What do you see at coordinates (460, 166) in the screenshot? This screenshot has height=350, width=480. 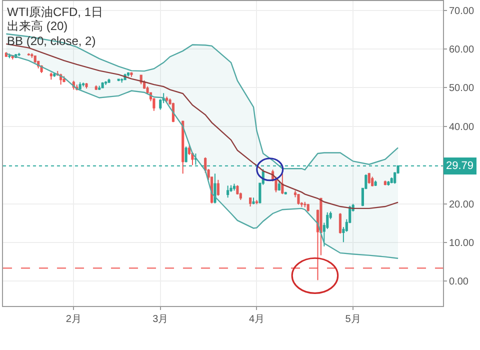 I see `ref-line-label: 29.79` at bounding box center [460, 166].